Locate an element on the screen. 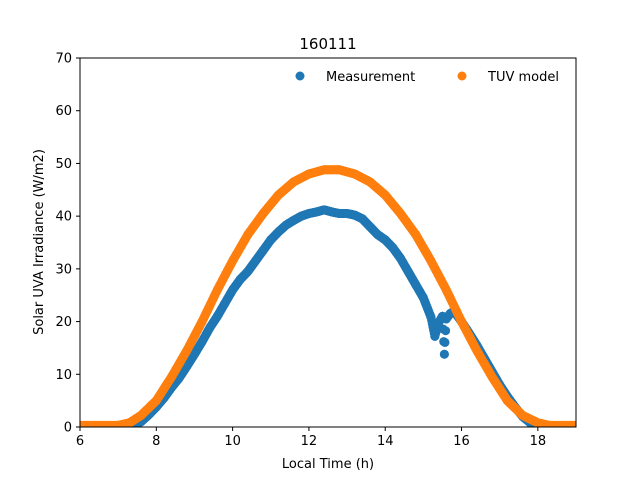 This screenshot has width=640, height=480. x-axis-ticks: 6 8 10 12 14 16 18 is located at coordinates (311, 438).